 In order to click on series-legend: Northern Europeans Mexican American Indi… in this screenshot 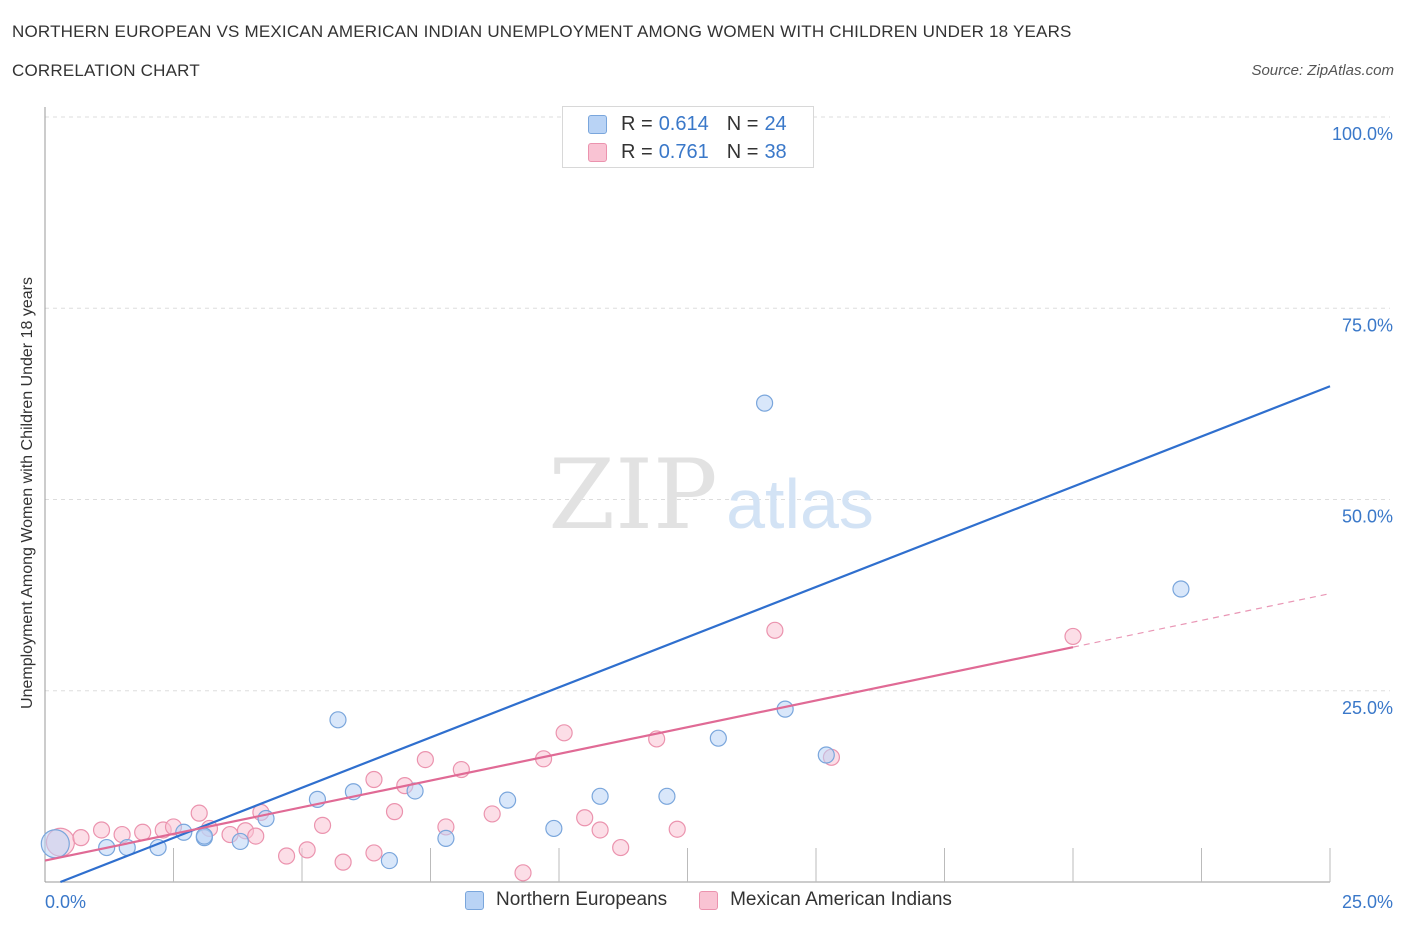, I will do `click(724, 900)`.